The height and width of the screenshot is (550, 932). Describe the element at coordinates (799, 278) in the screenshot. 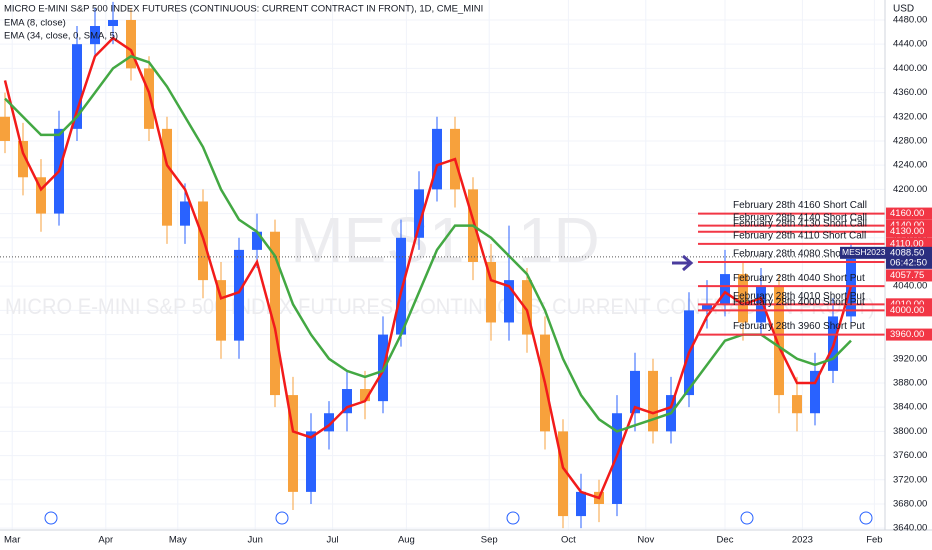

I see `level-text: February 28th 4040 Short Put` at that location.